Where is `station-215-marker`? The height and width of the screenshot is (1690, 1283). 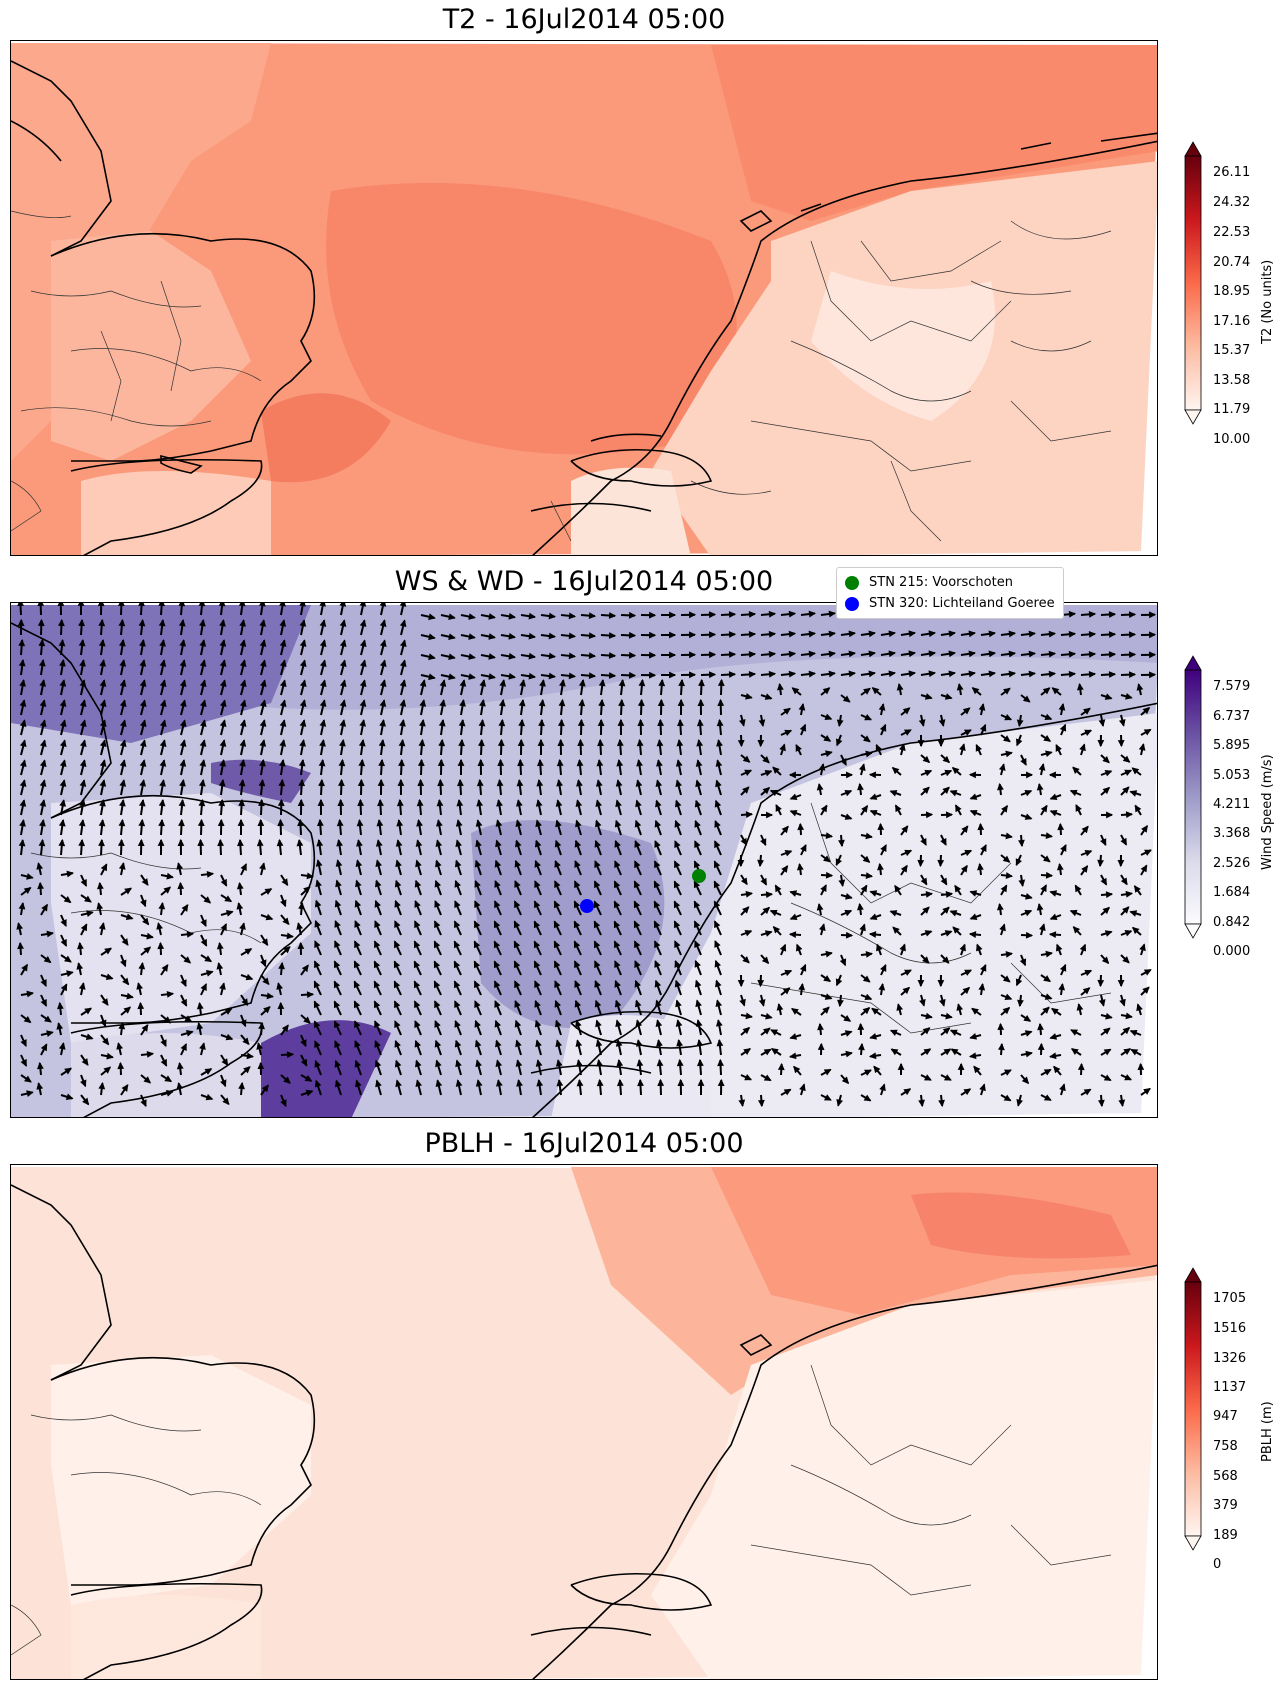 station-215-marker is located at coordinates (699, 876).